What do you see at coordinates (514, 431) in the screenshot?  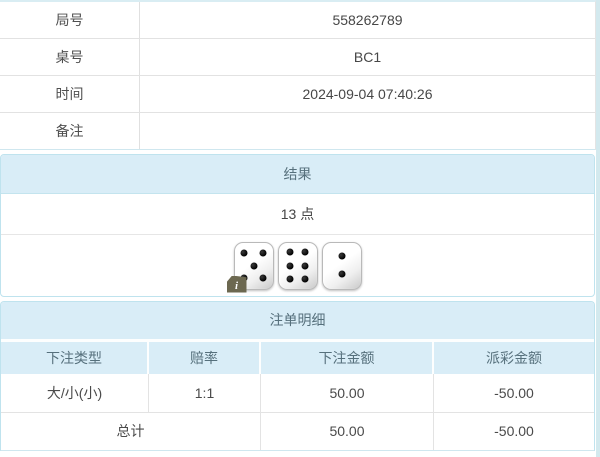 I see `total-payout-amount: -50.00` at bounding box center [514, 431].